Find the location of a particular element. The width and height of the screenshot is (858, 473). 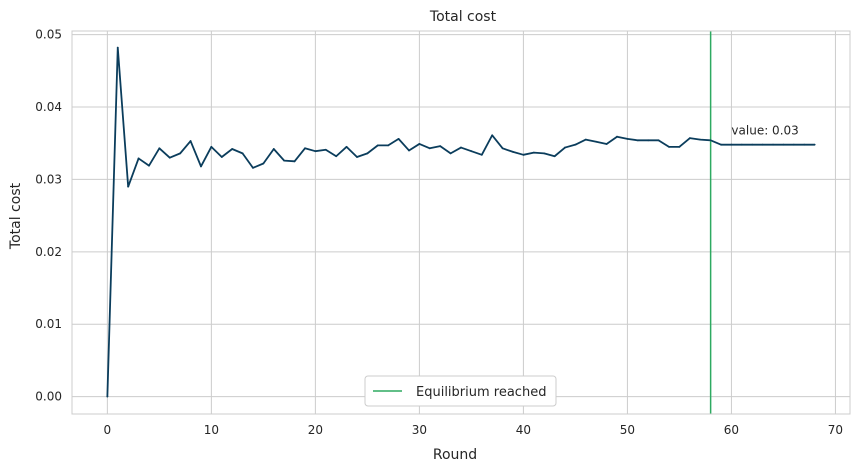

y-axis-label: Total cost is located at coordinates (16, 216).